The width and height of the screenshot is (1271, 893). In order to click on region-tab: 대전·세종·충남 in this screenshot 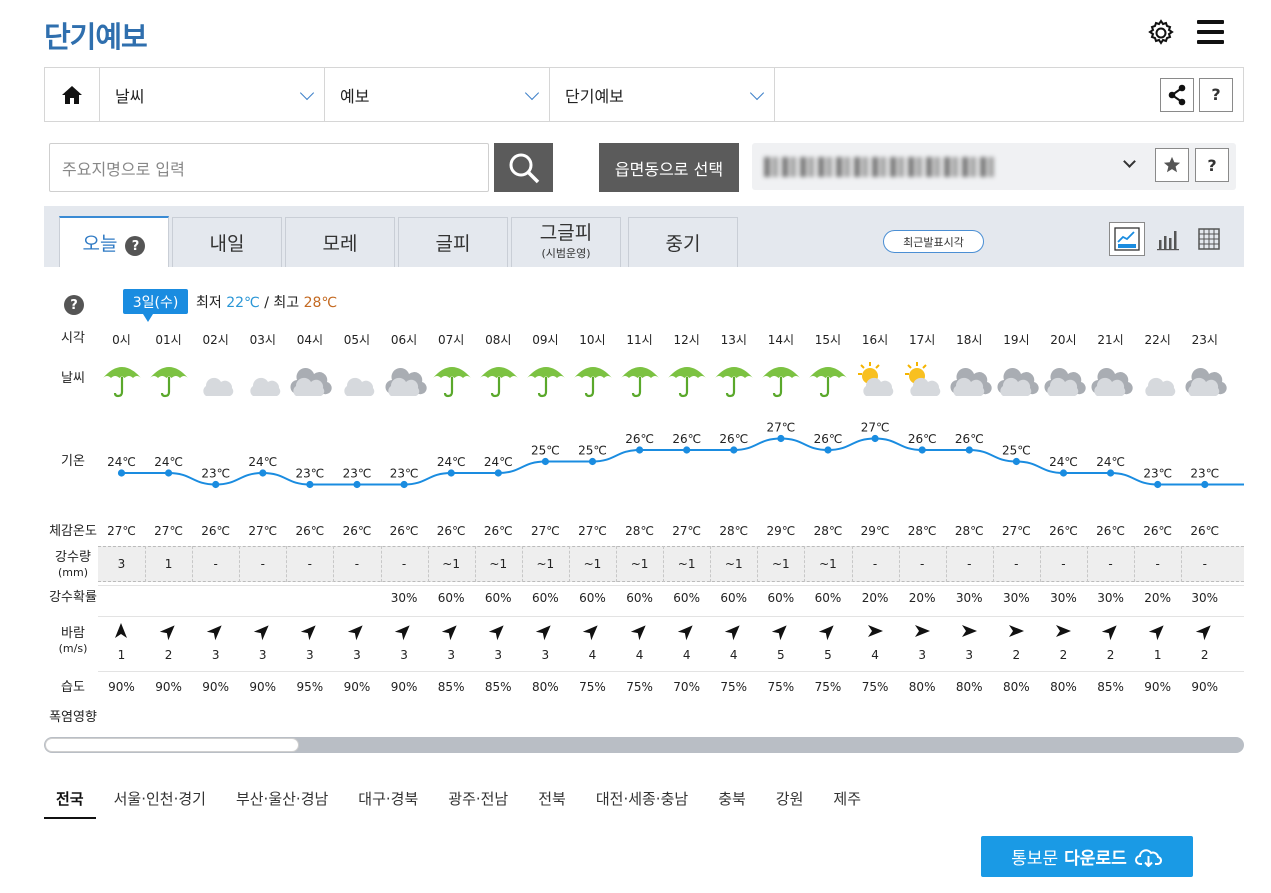, I will do `click(642, 799)`.